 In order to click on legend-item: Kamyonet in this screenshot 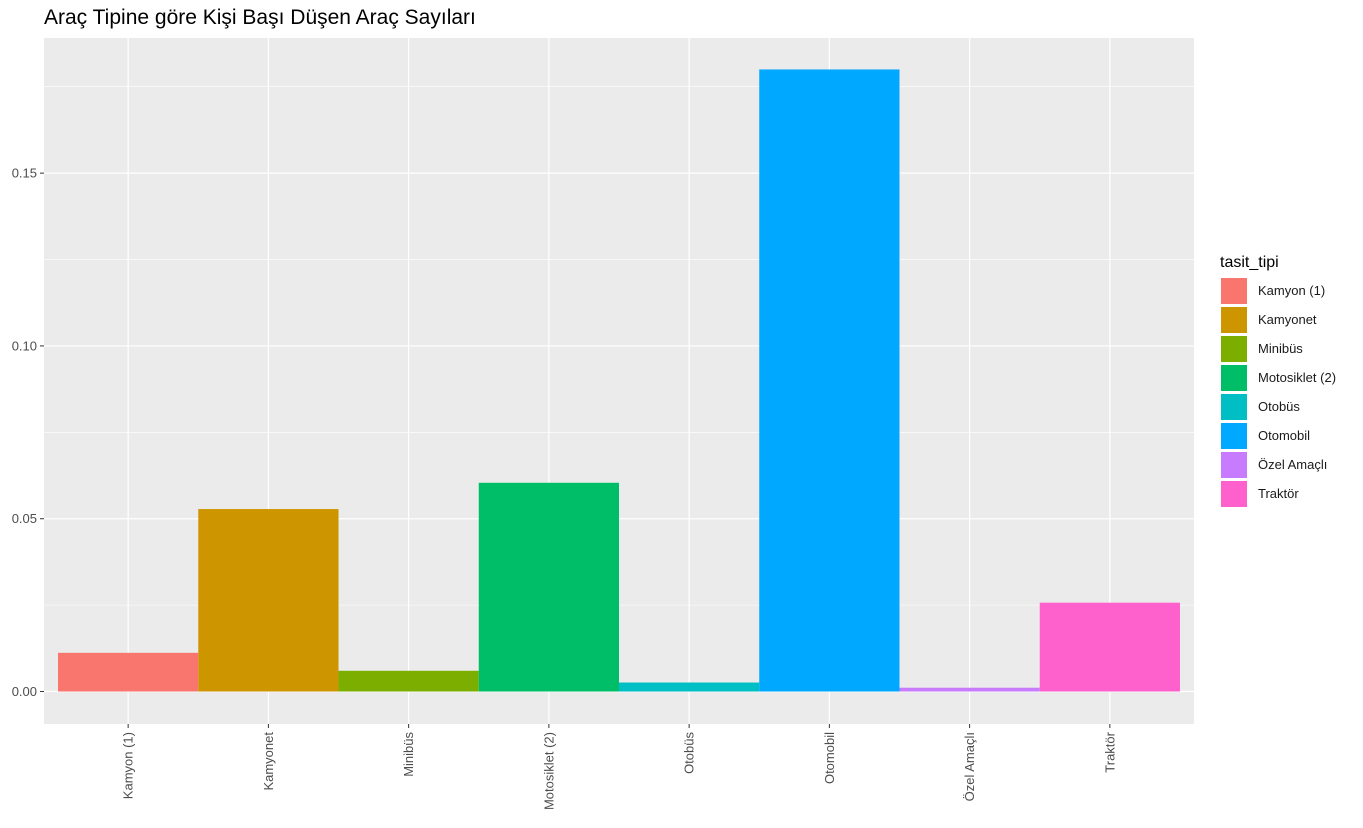, I will do `click(1278, 319)`.